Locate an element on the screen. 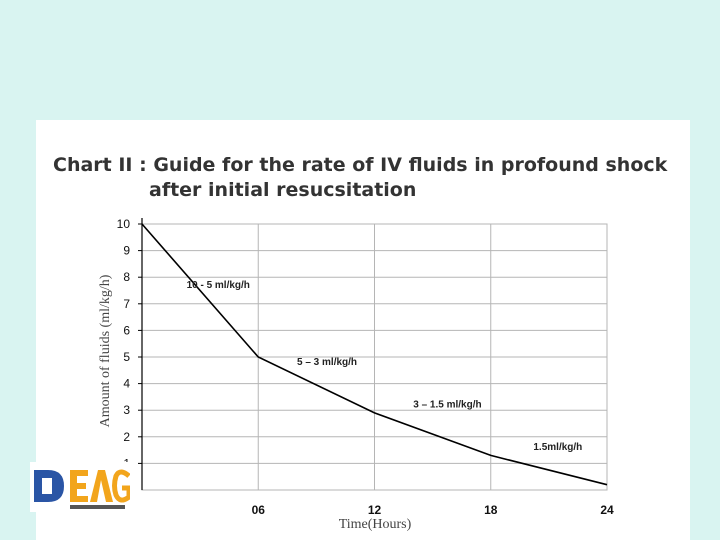  y-tick-label: 6 is located at coordinates (126, 330).